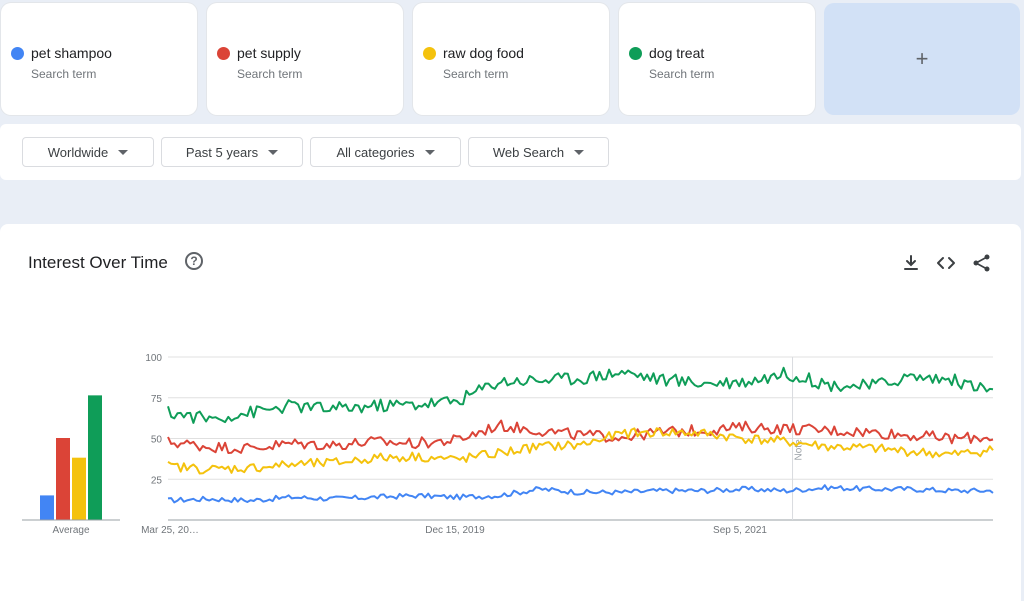 The height and width of the screenshot is (601, 1024). I want to click on series-line-dog-treat, so click(580, 395).